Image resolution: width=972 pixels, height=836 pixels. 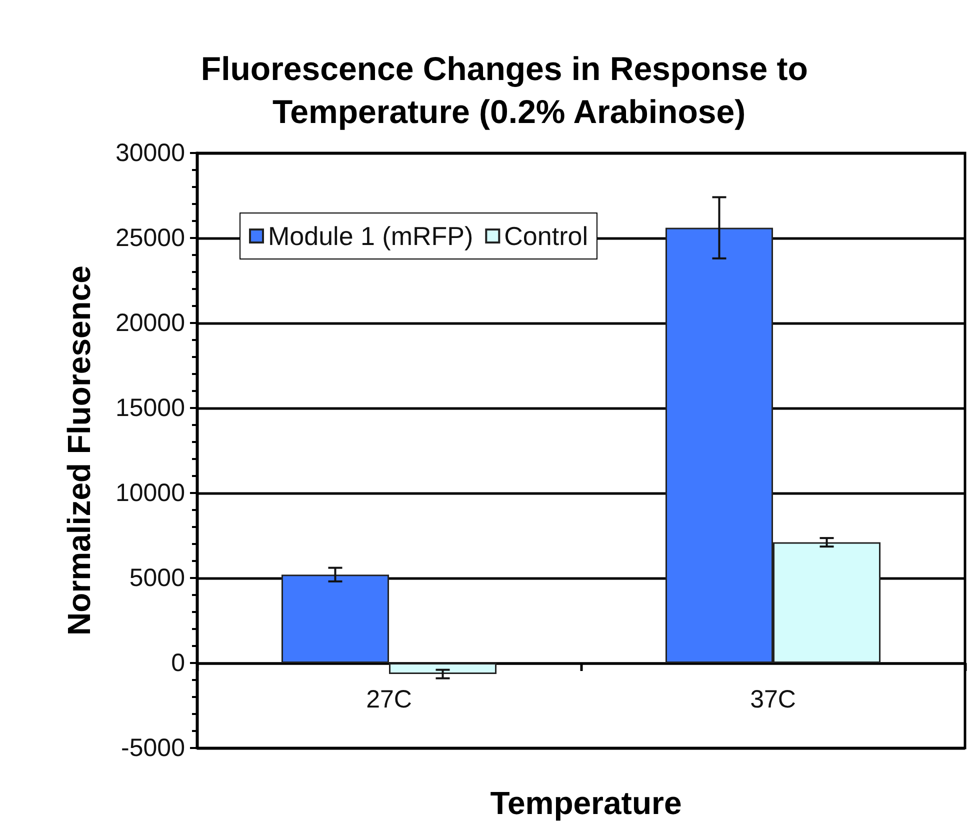 What do you see at coordinates (150, 493) in the screenshot?
I see `y-tick-label: 10000` at bounding box center [150, 493].